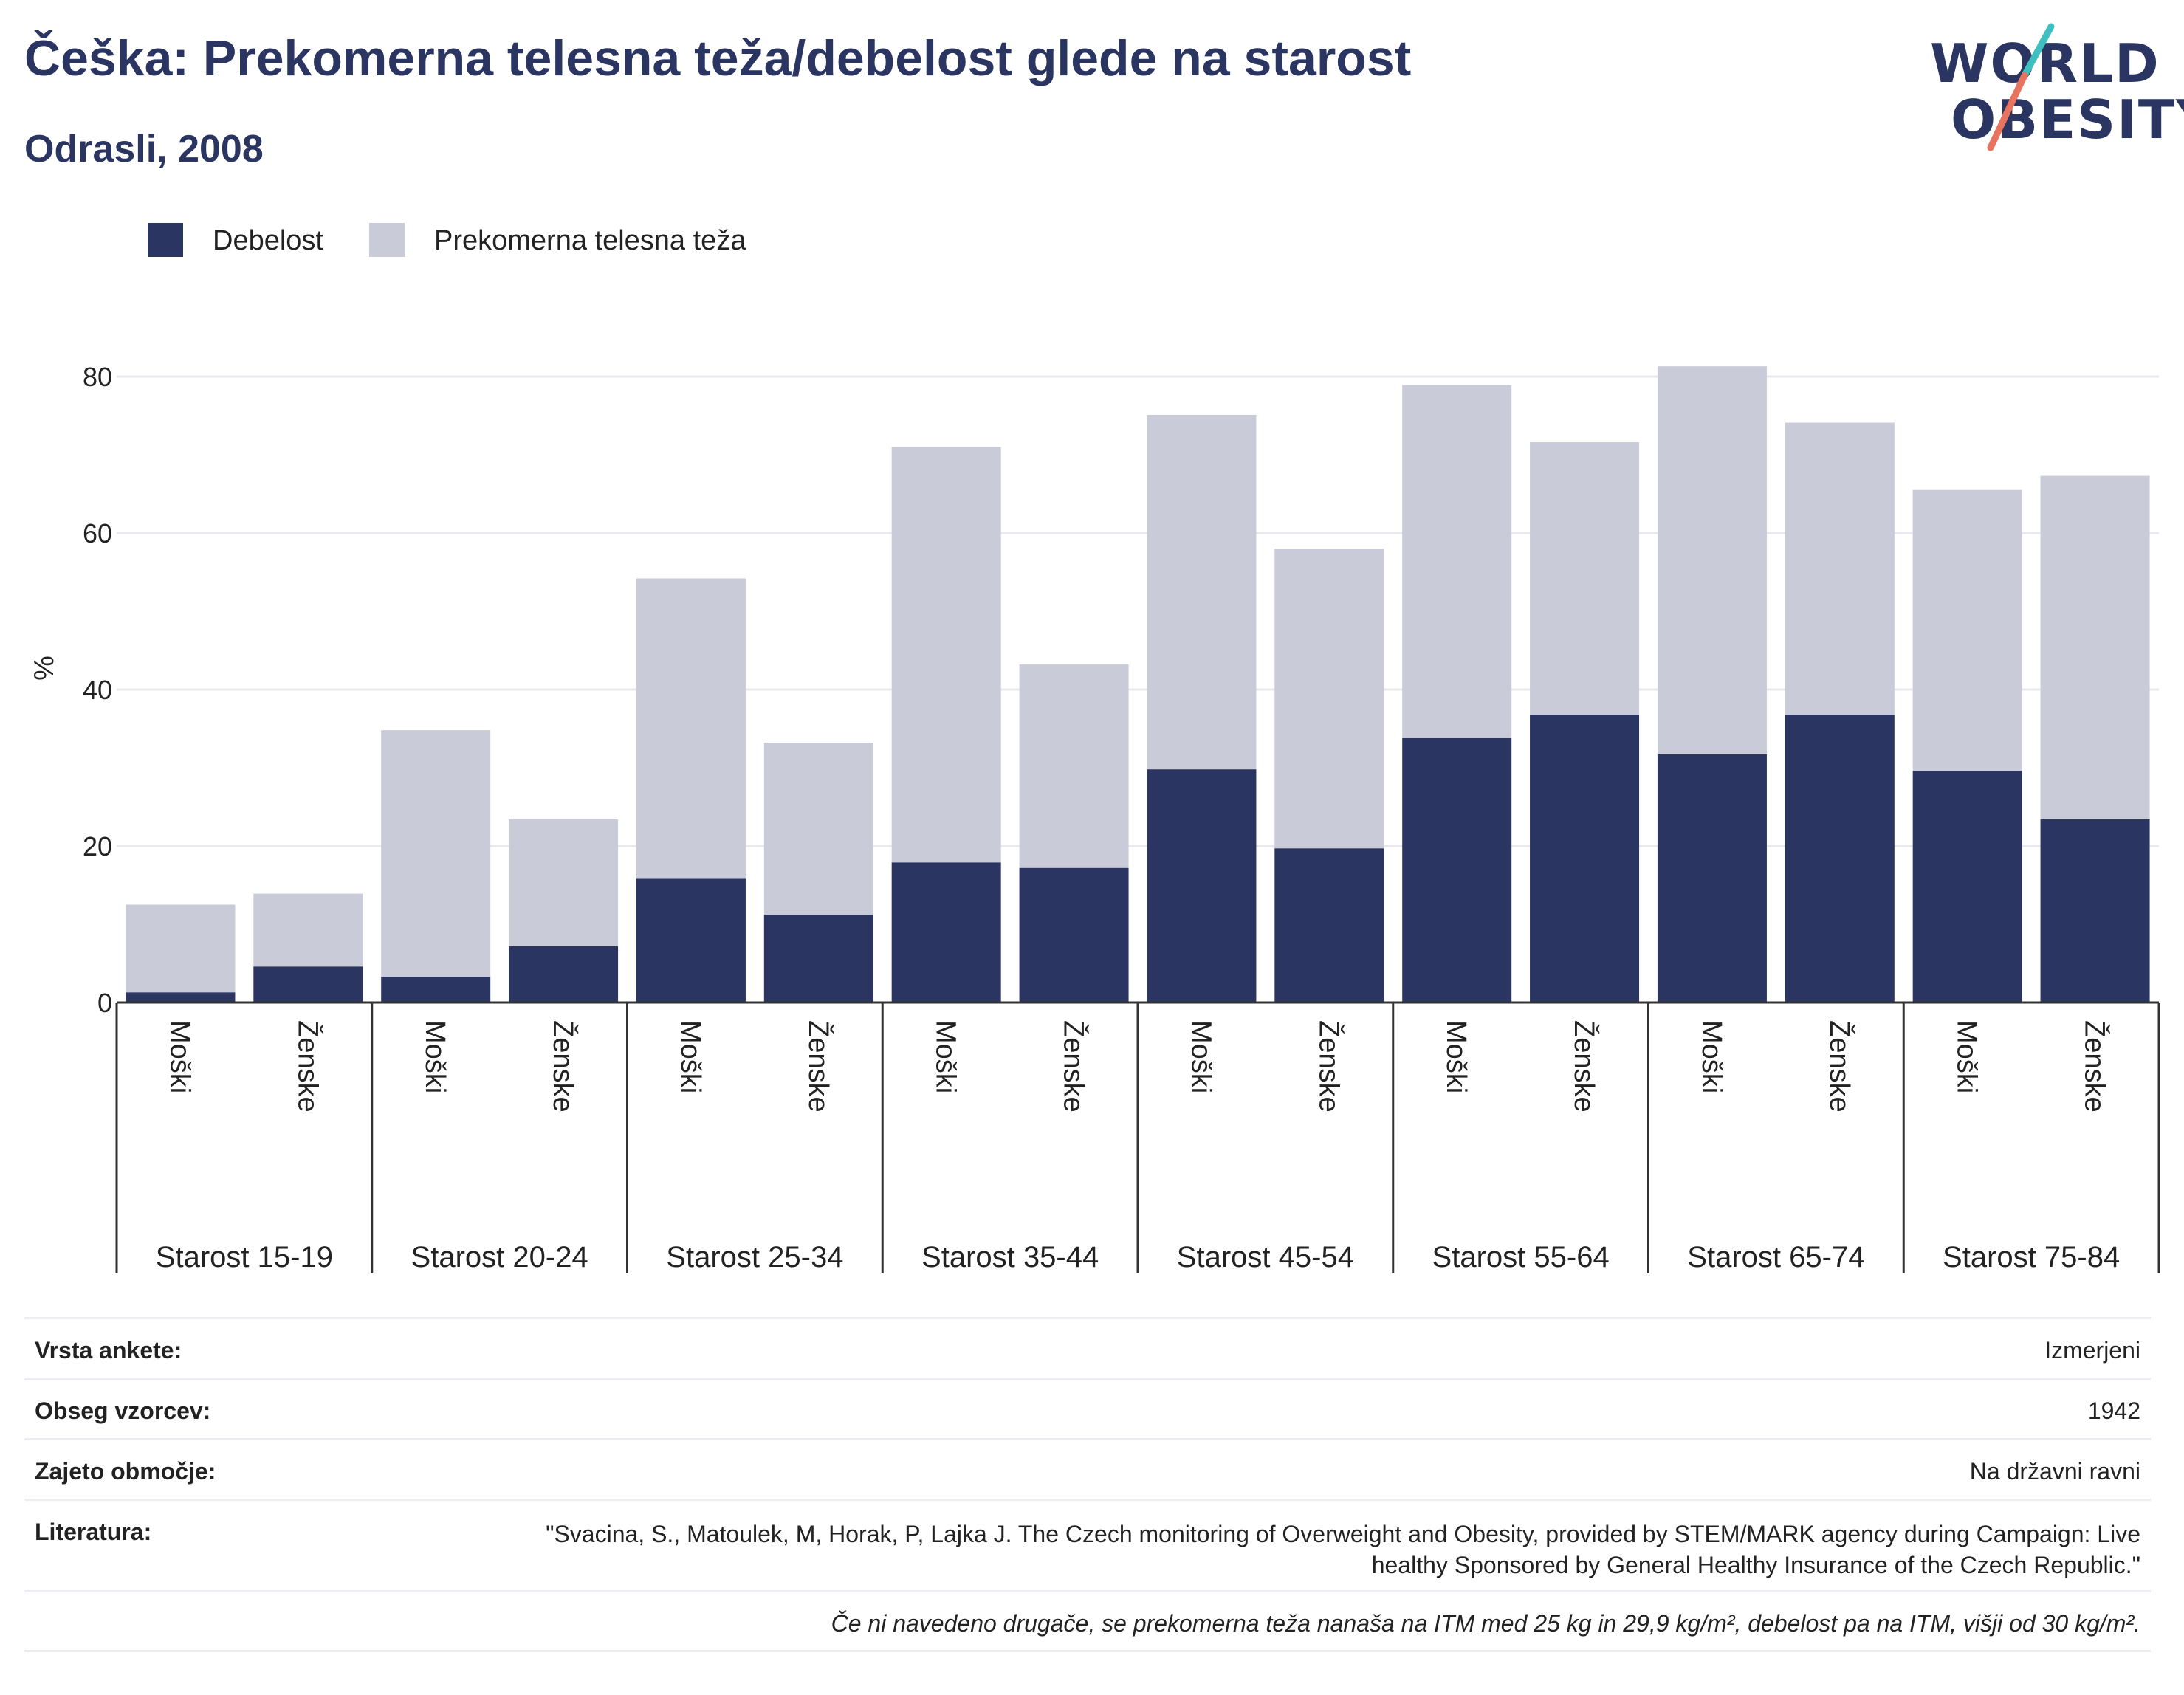 The width and height of the screenshot is (2184, 1695). Describe the element at coordinates (1087, 1468) in the screenshot. I see `info-row-area-covered: Zajeto območje: Na državni ravni` at that location.